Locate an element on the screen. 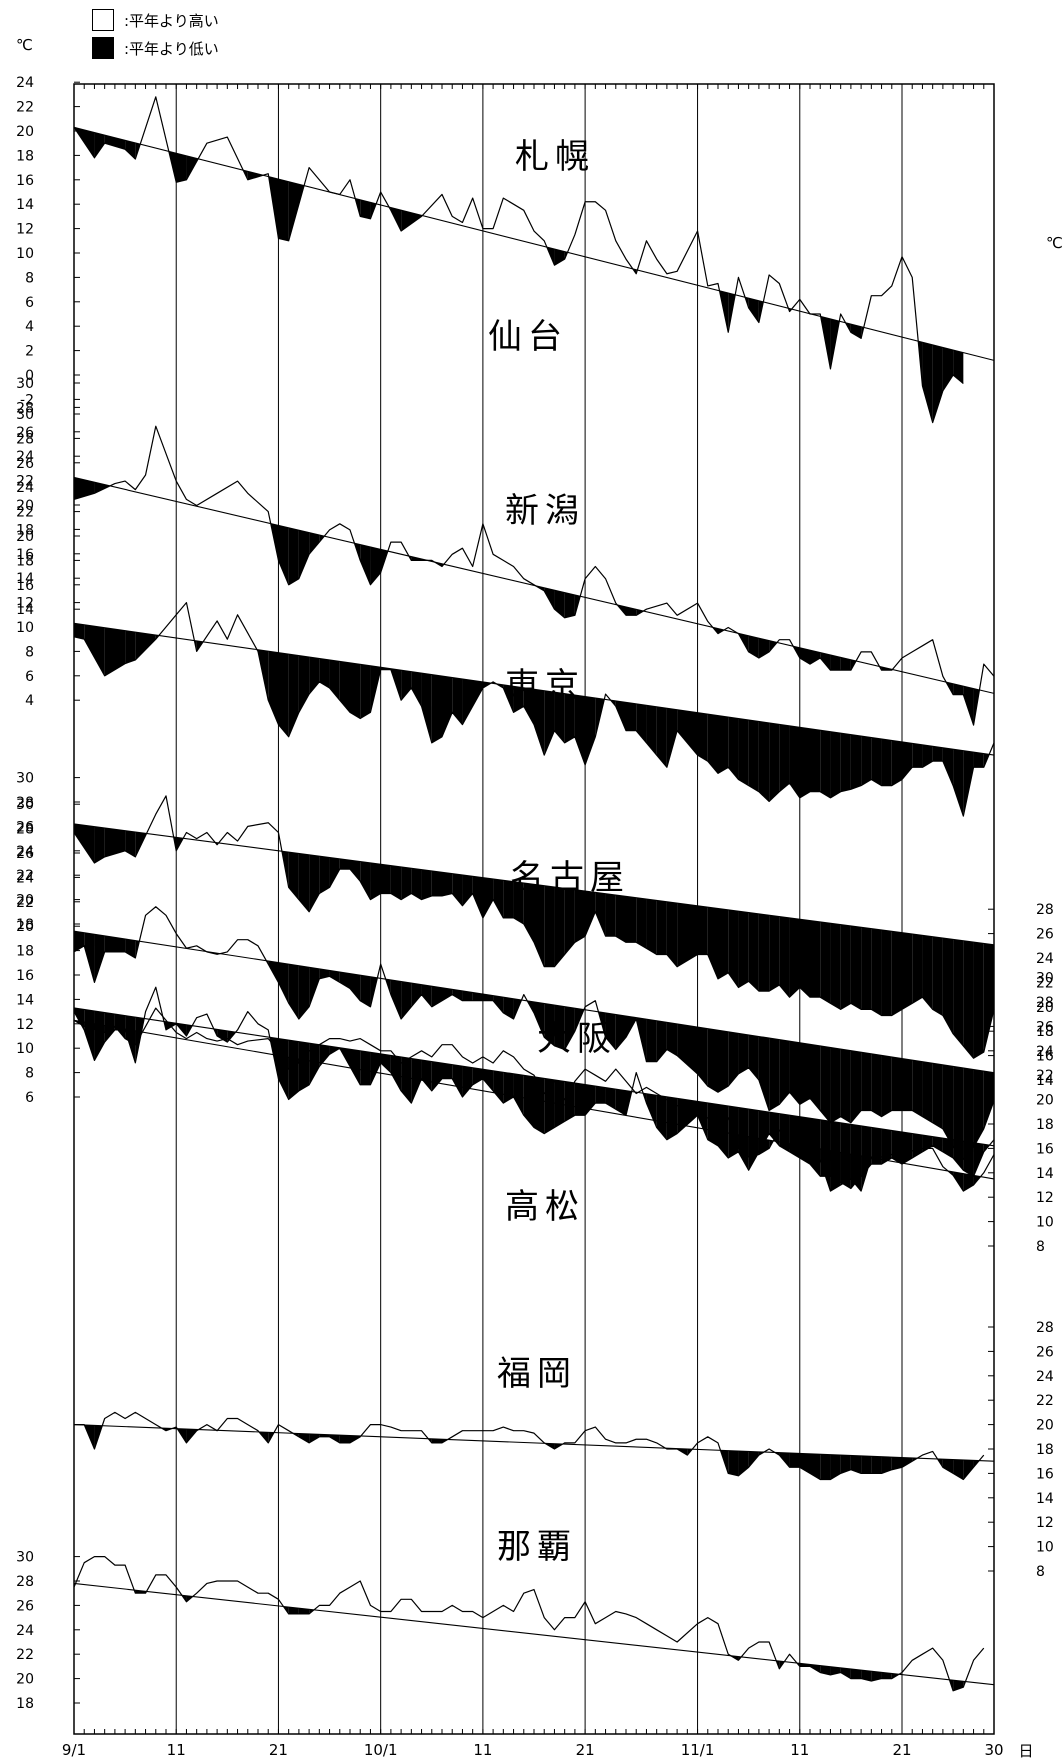 The height and width of the screenshot is (1760, 1064). normal-line is located at coordinates (534, 1077).